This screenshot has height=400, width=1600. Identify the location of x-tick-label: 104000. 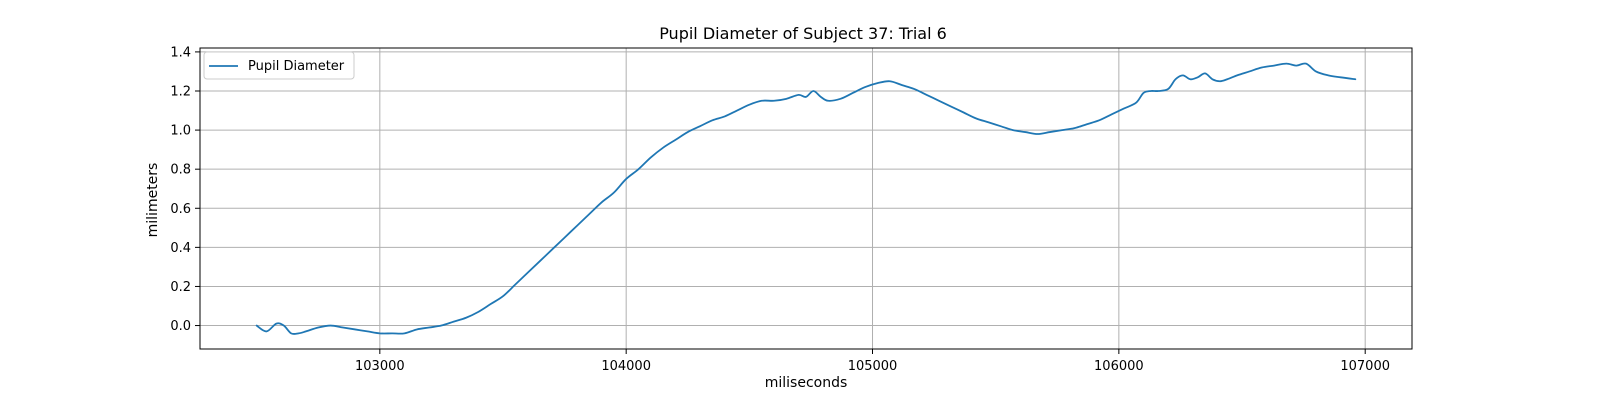
(626, 366).